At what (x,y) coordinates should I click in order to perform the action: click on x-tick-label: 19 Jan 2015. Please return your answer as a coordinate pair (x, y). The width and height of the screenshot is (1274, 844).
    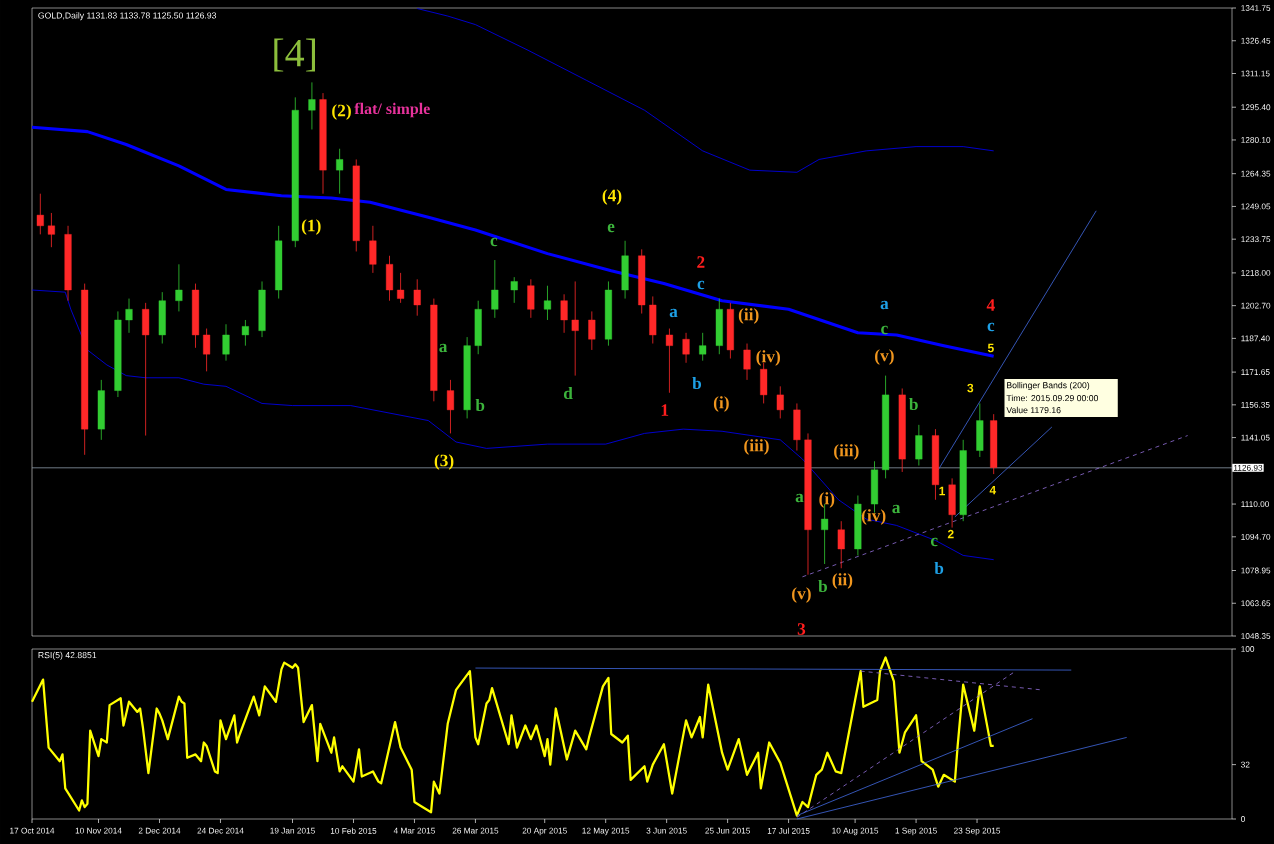
    Looking at the image, I should click on (292, 830).